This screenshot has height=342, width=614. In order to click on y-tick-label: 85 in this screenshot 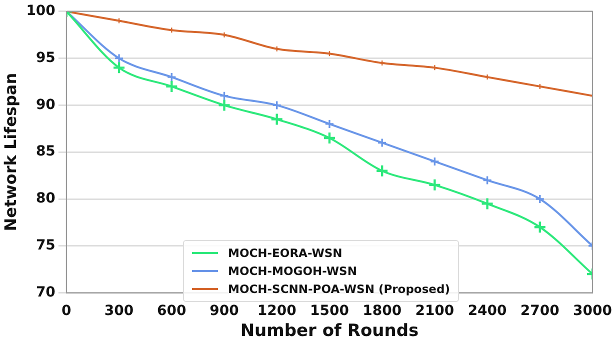, I will do `click(46, 152)`.